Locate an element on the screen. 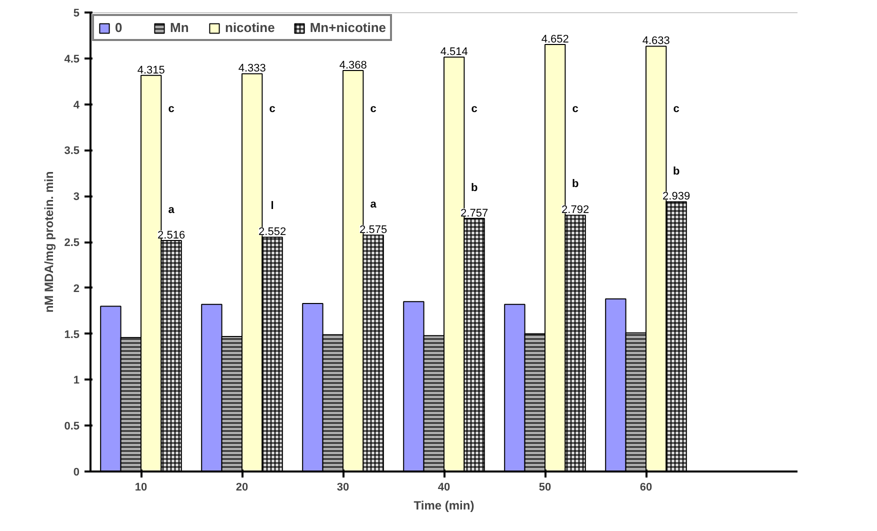  x-tick-label: 40 is located at coordinates (444, 488).